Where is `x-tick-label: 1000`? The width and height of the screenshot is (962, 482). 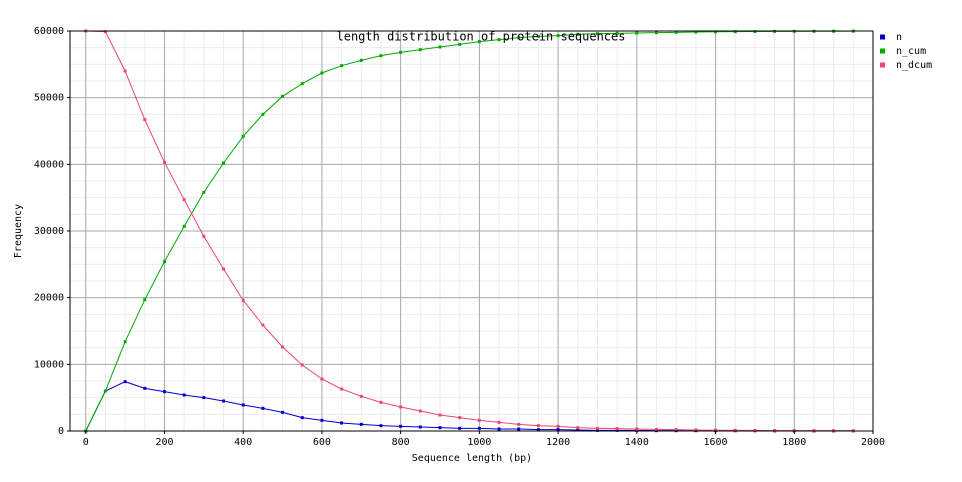 x-tick-label: 1000 is located at coordinates (479, 442).